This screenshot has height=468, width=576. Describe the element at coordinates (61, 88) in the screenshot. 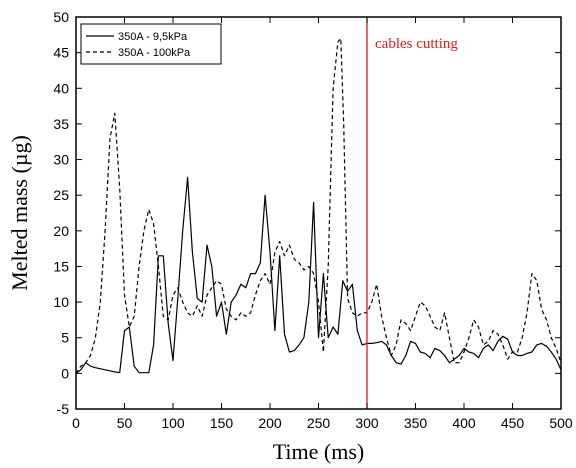

I see `y-tick-label: 40` at that location.